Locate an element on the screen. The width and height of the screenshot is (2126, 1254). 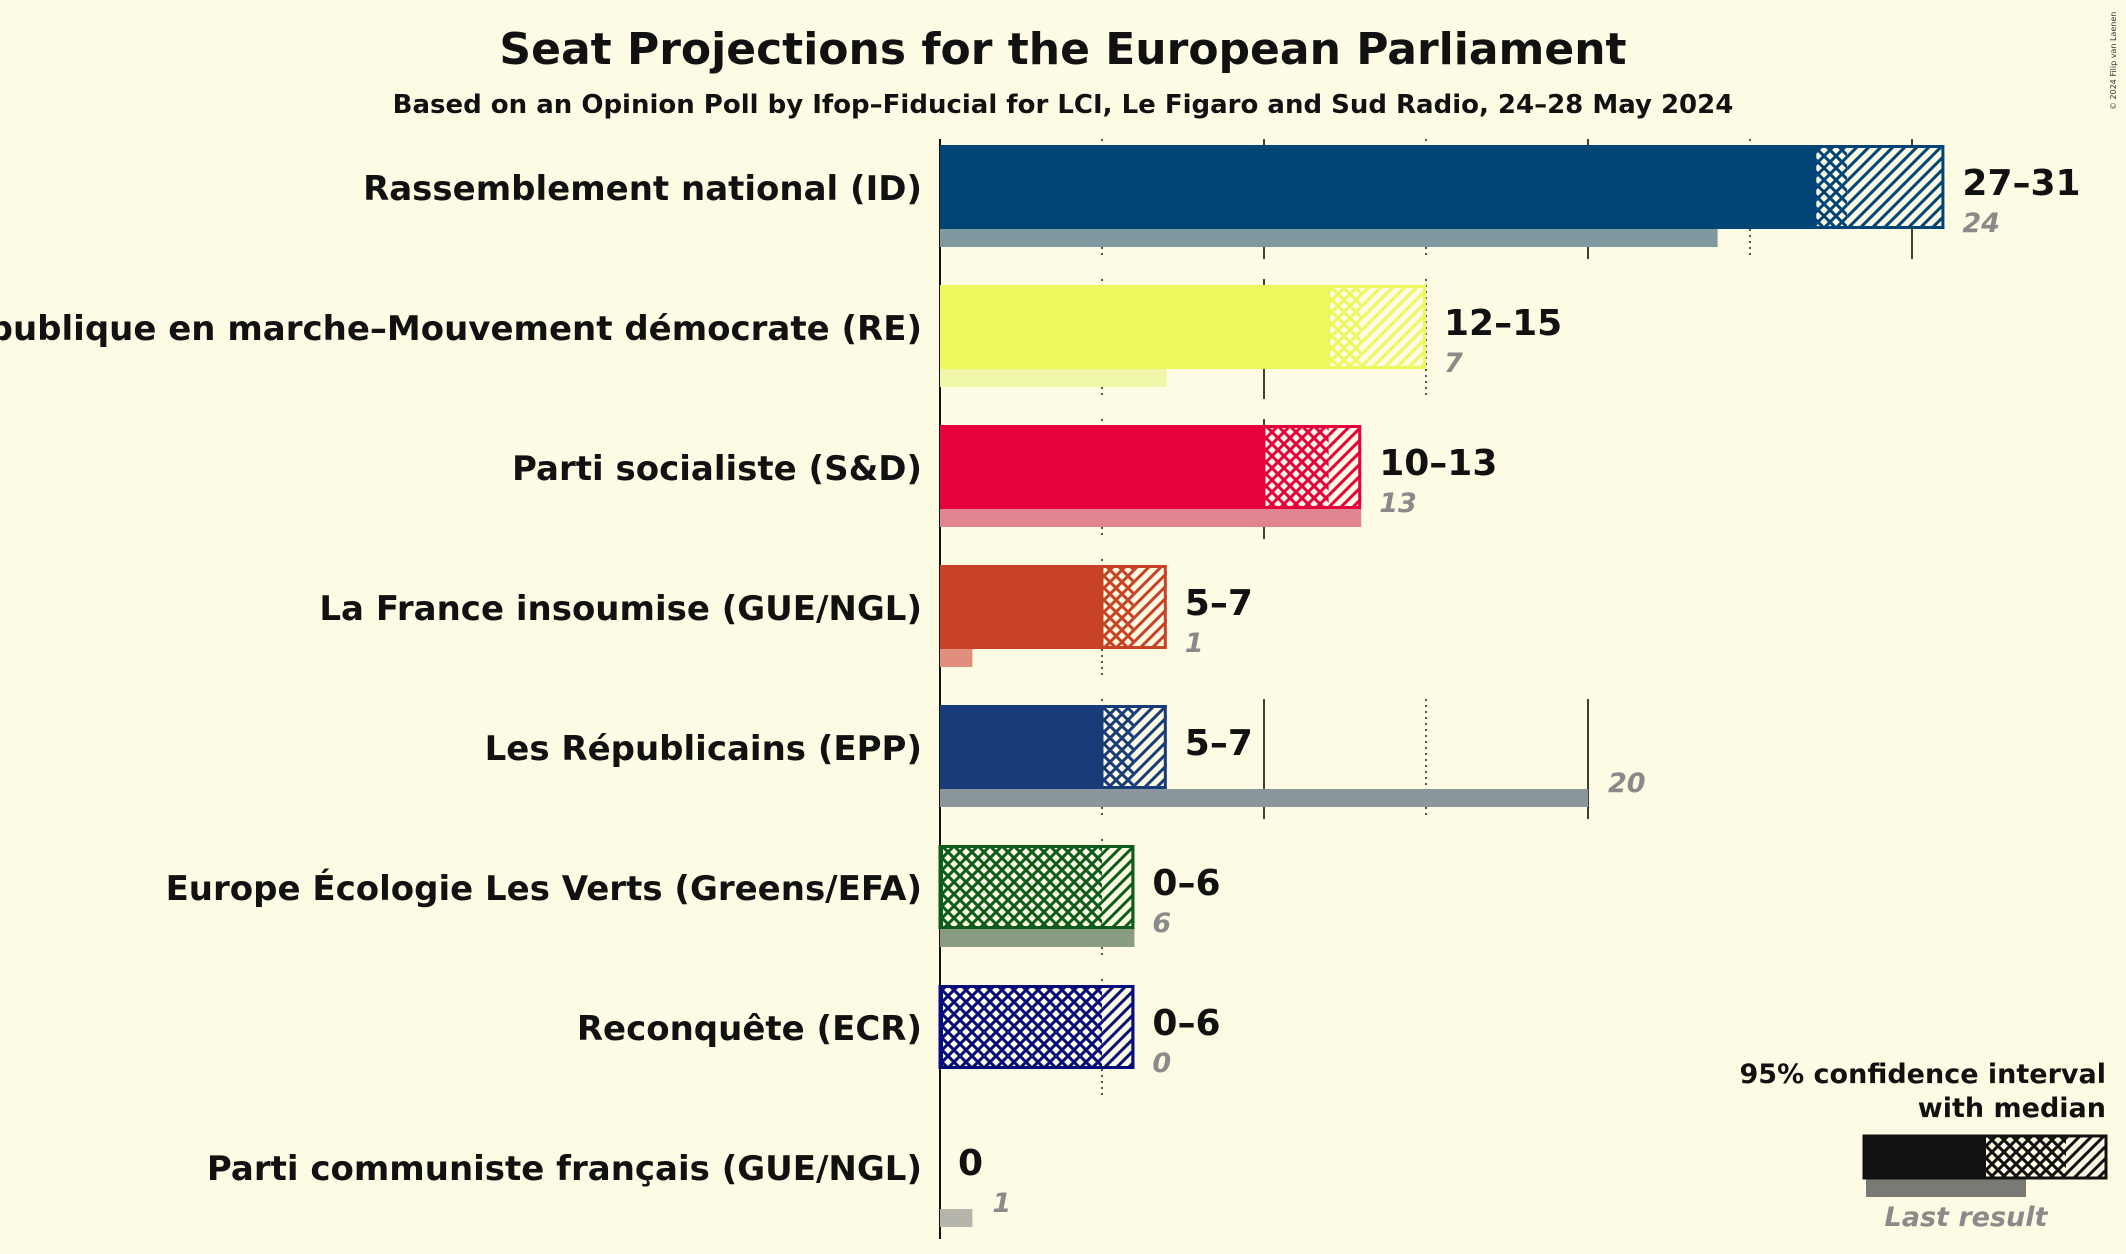
last-result-label: 20 is located at coordinates (1627, 783).